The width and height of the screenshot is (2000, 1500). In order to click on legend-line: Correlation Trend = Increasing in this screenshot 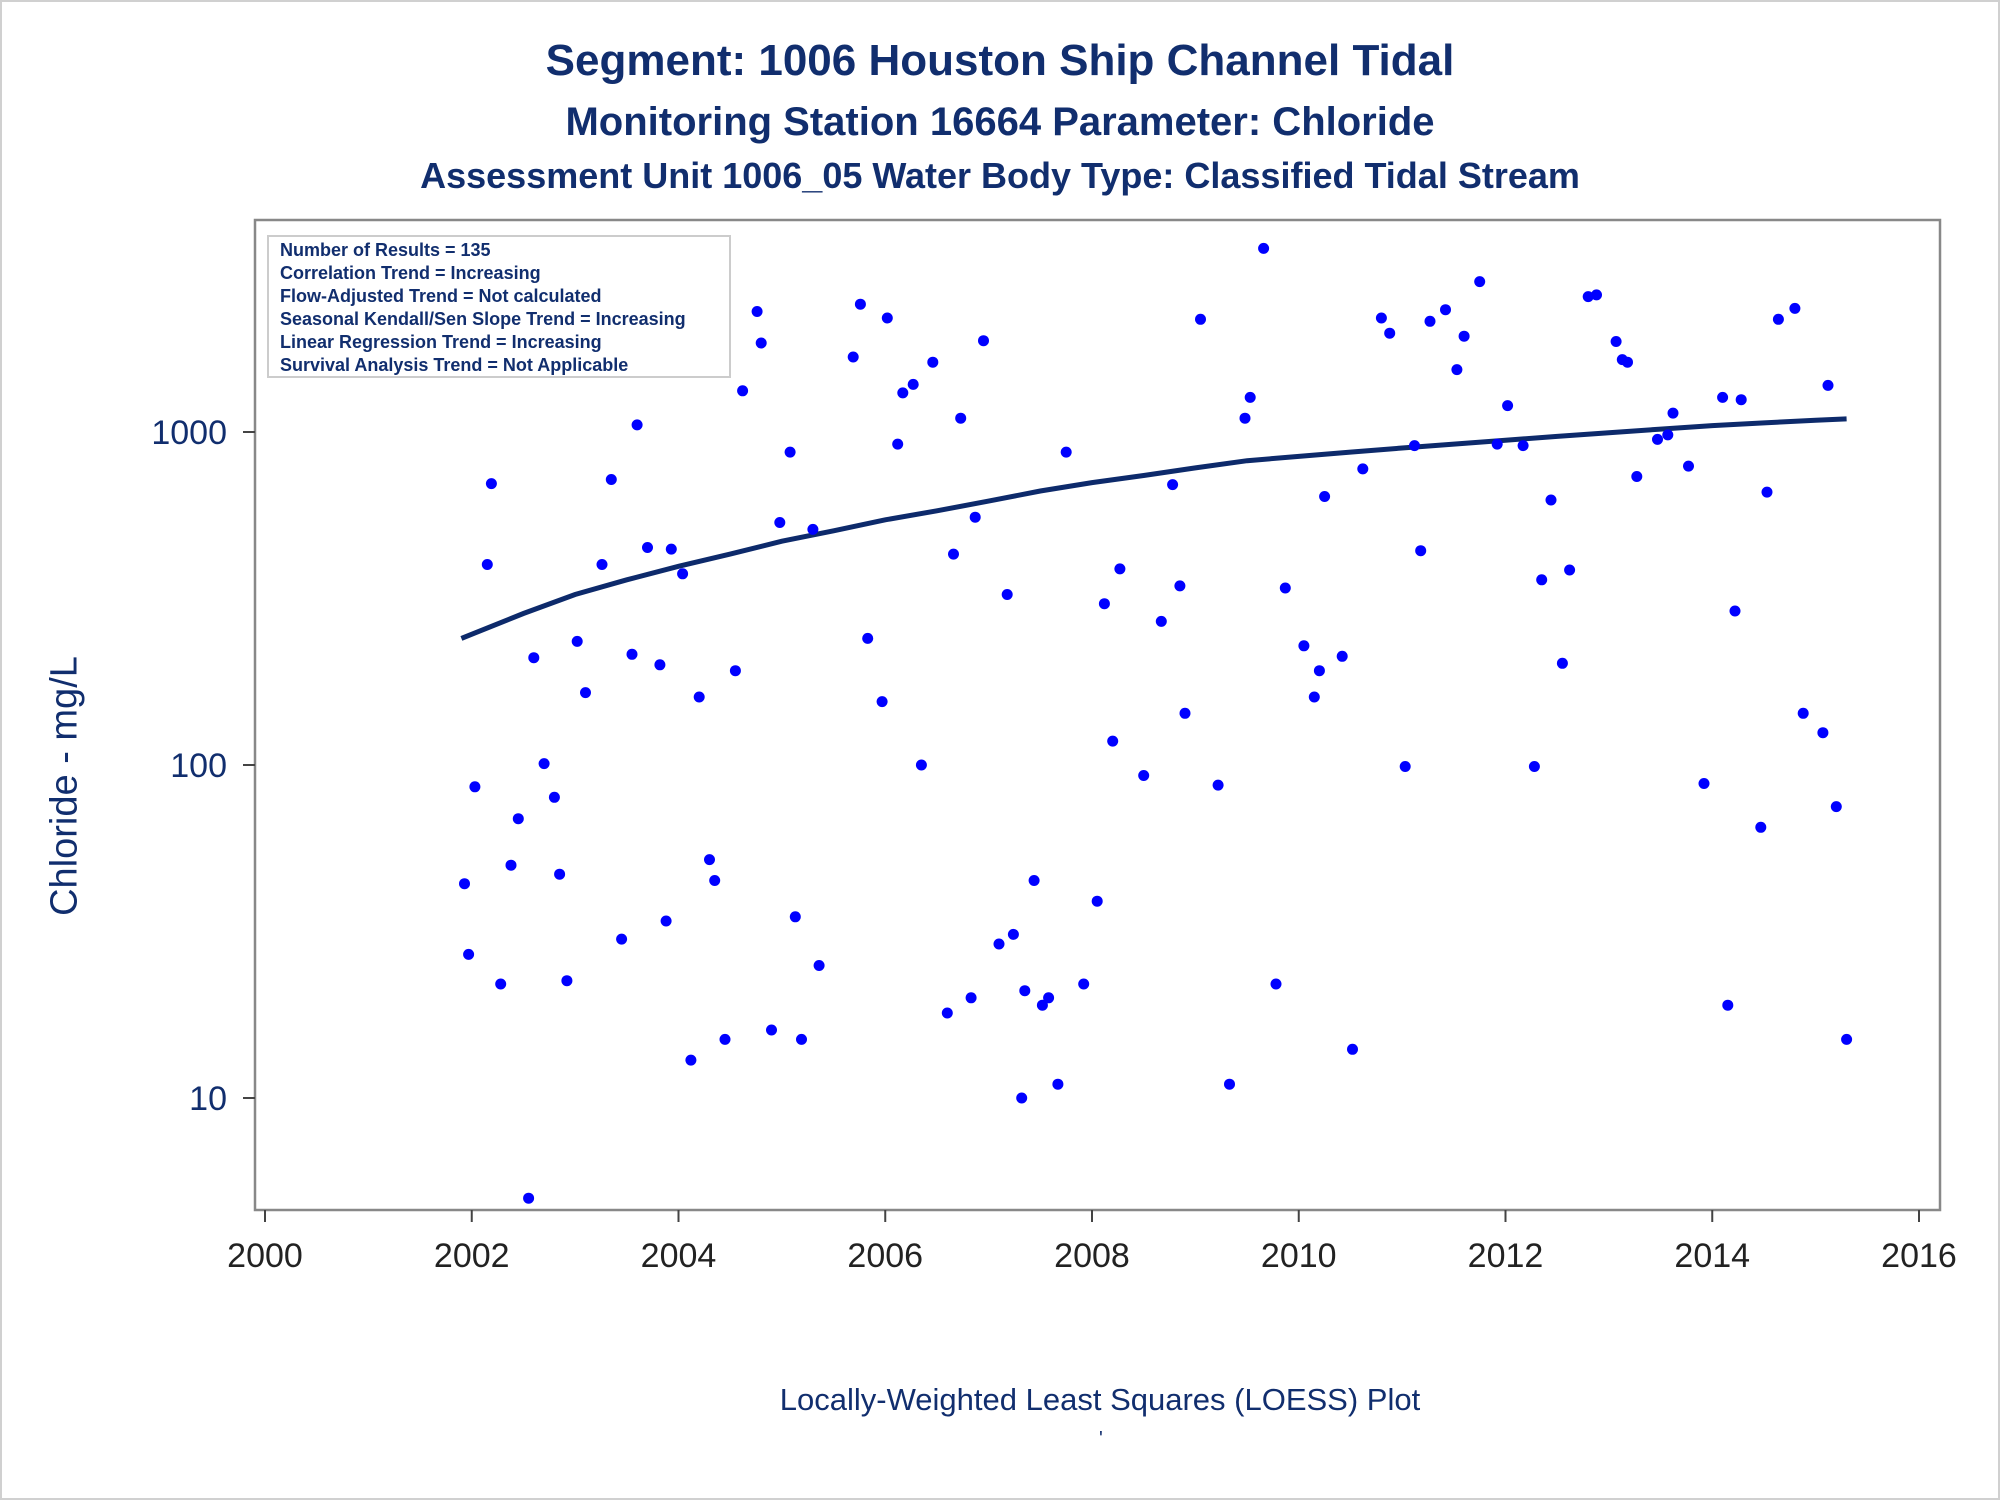, I will do `click(410, 273)`.